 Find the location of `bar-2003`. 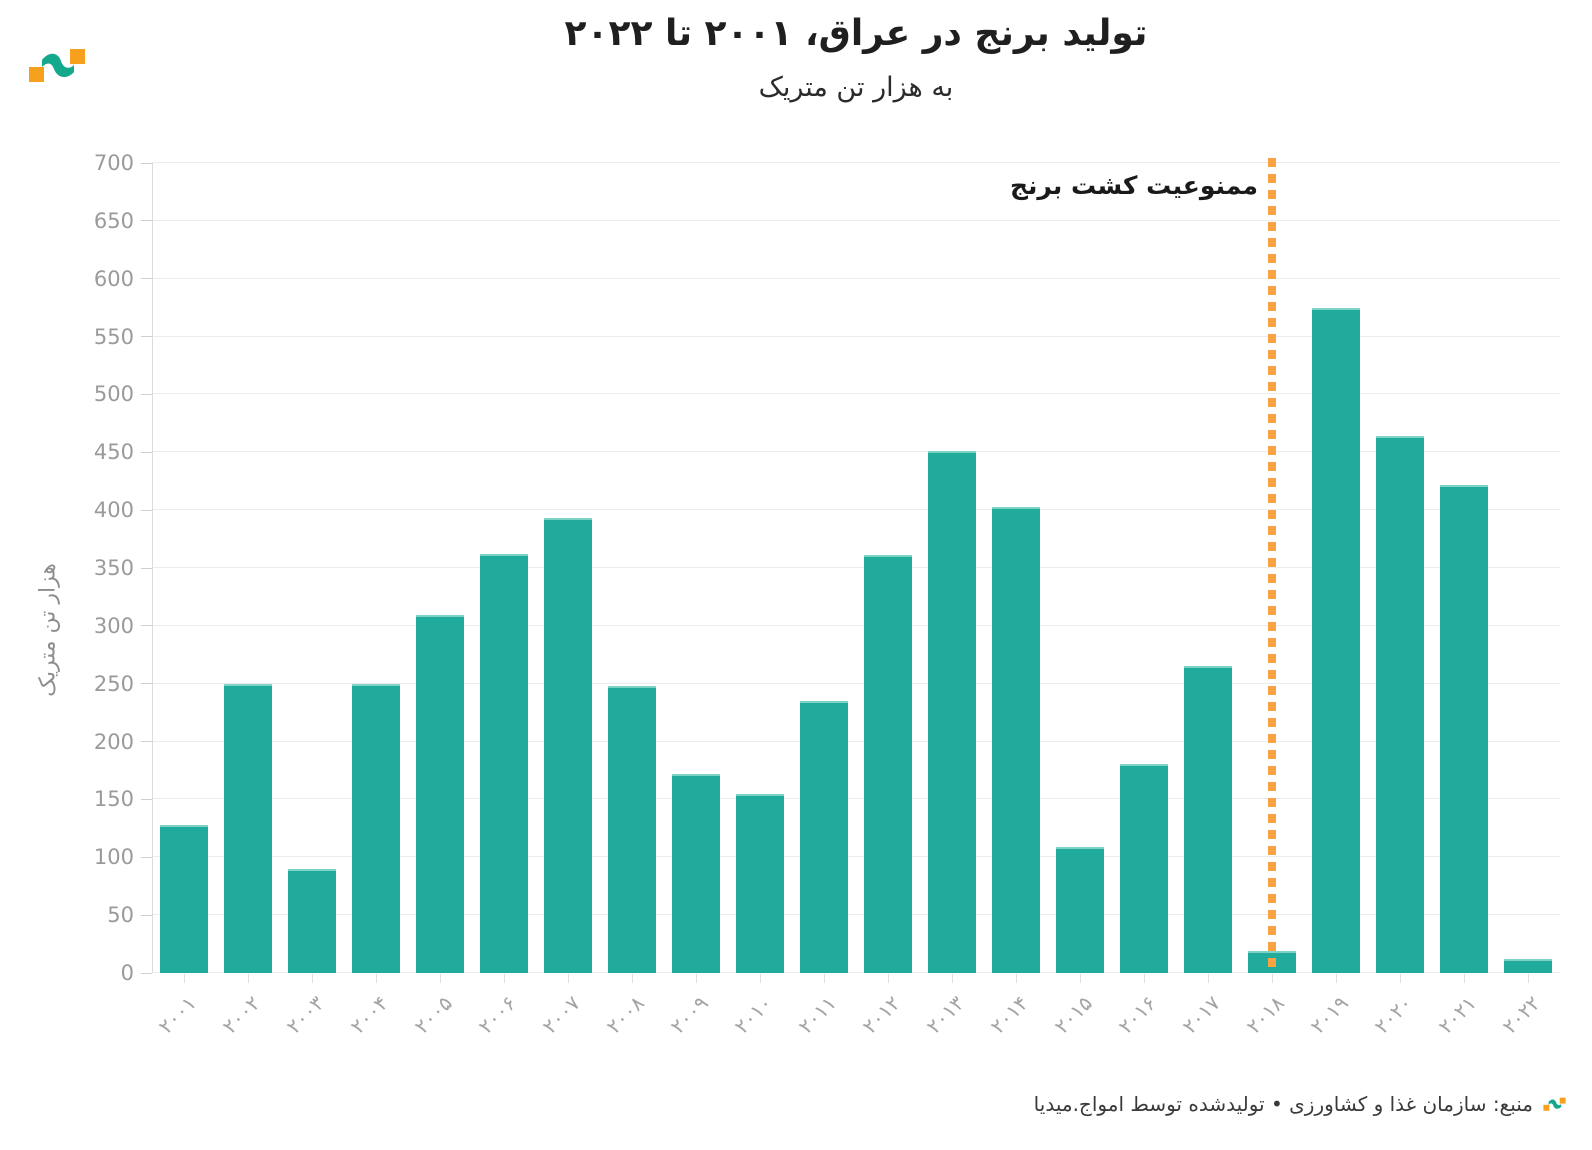

bar-2003 is located at coordinates (312, 920).